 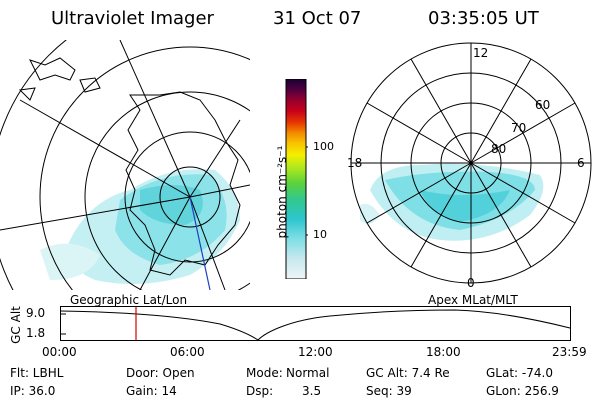 I want to click on gc-altitude-curve, so click(x=315, y=325).